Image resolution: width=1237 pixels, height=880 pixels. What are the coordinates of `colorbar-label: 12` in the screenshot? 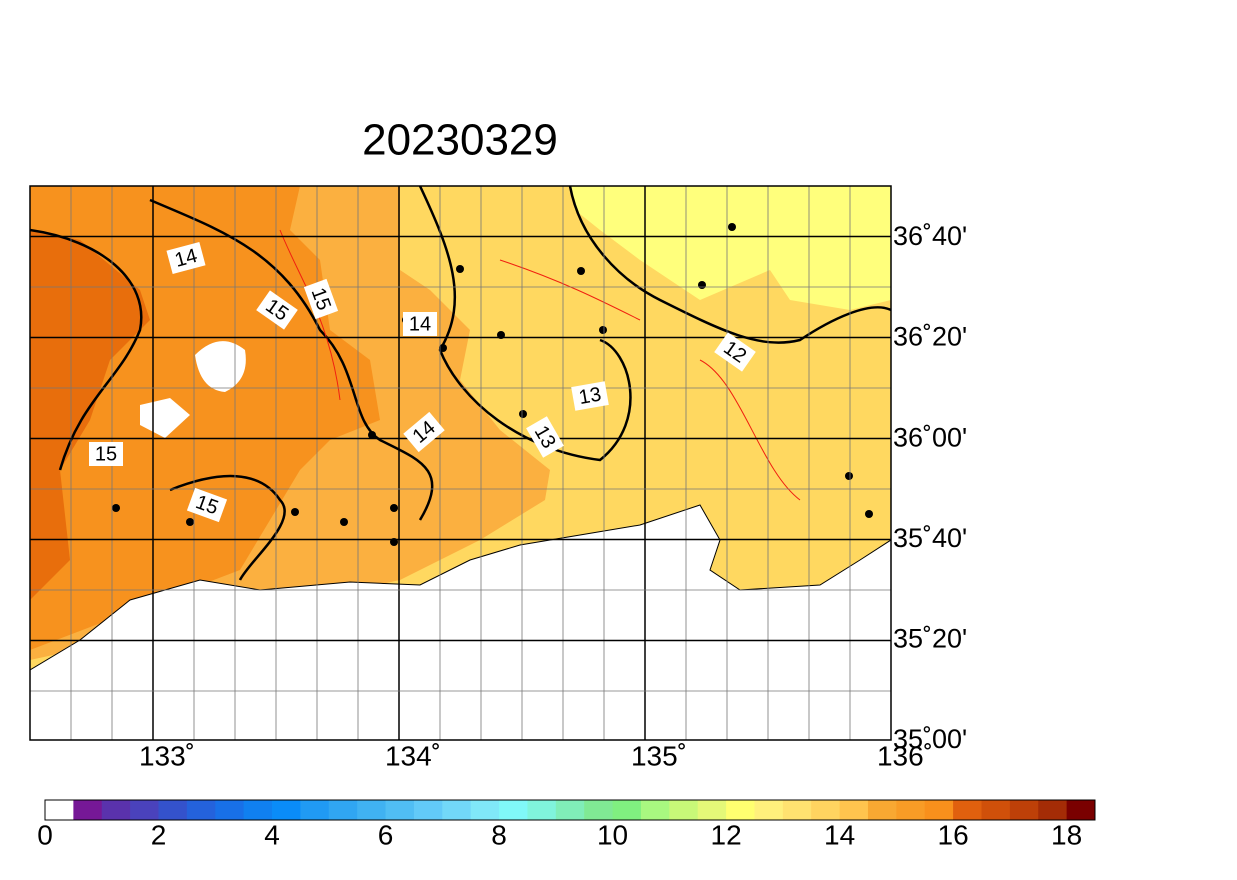 It's located at (726, 834).